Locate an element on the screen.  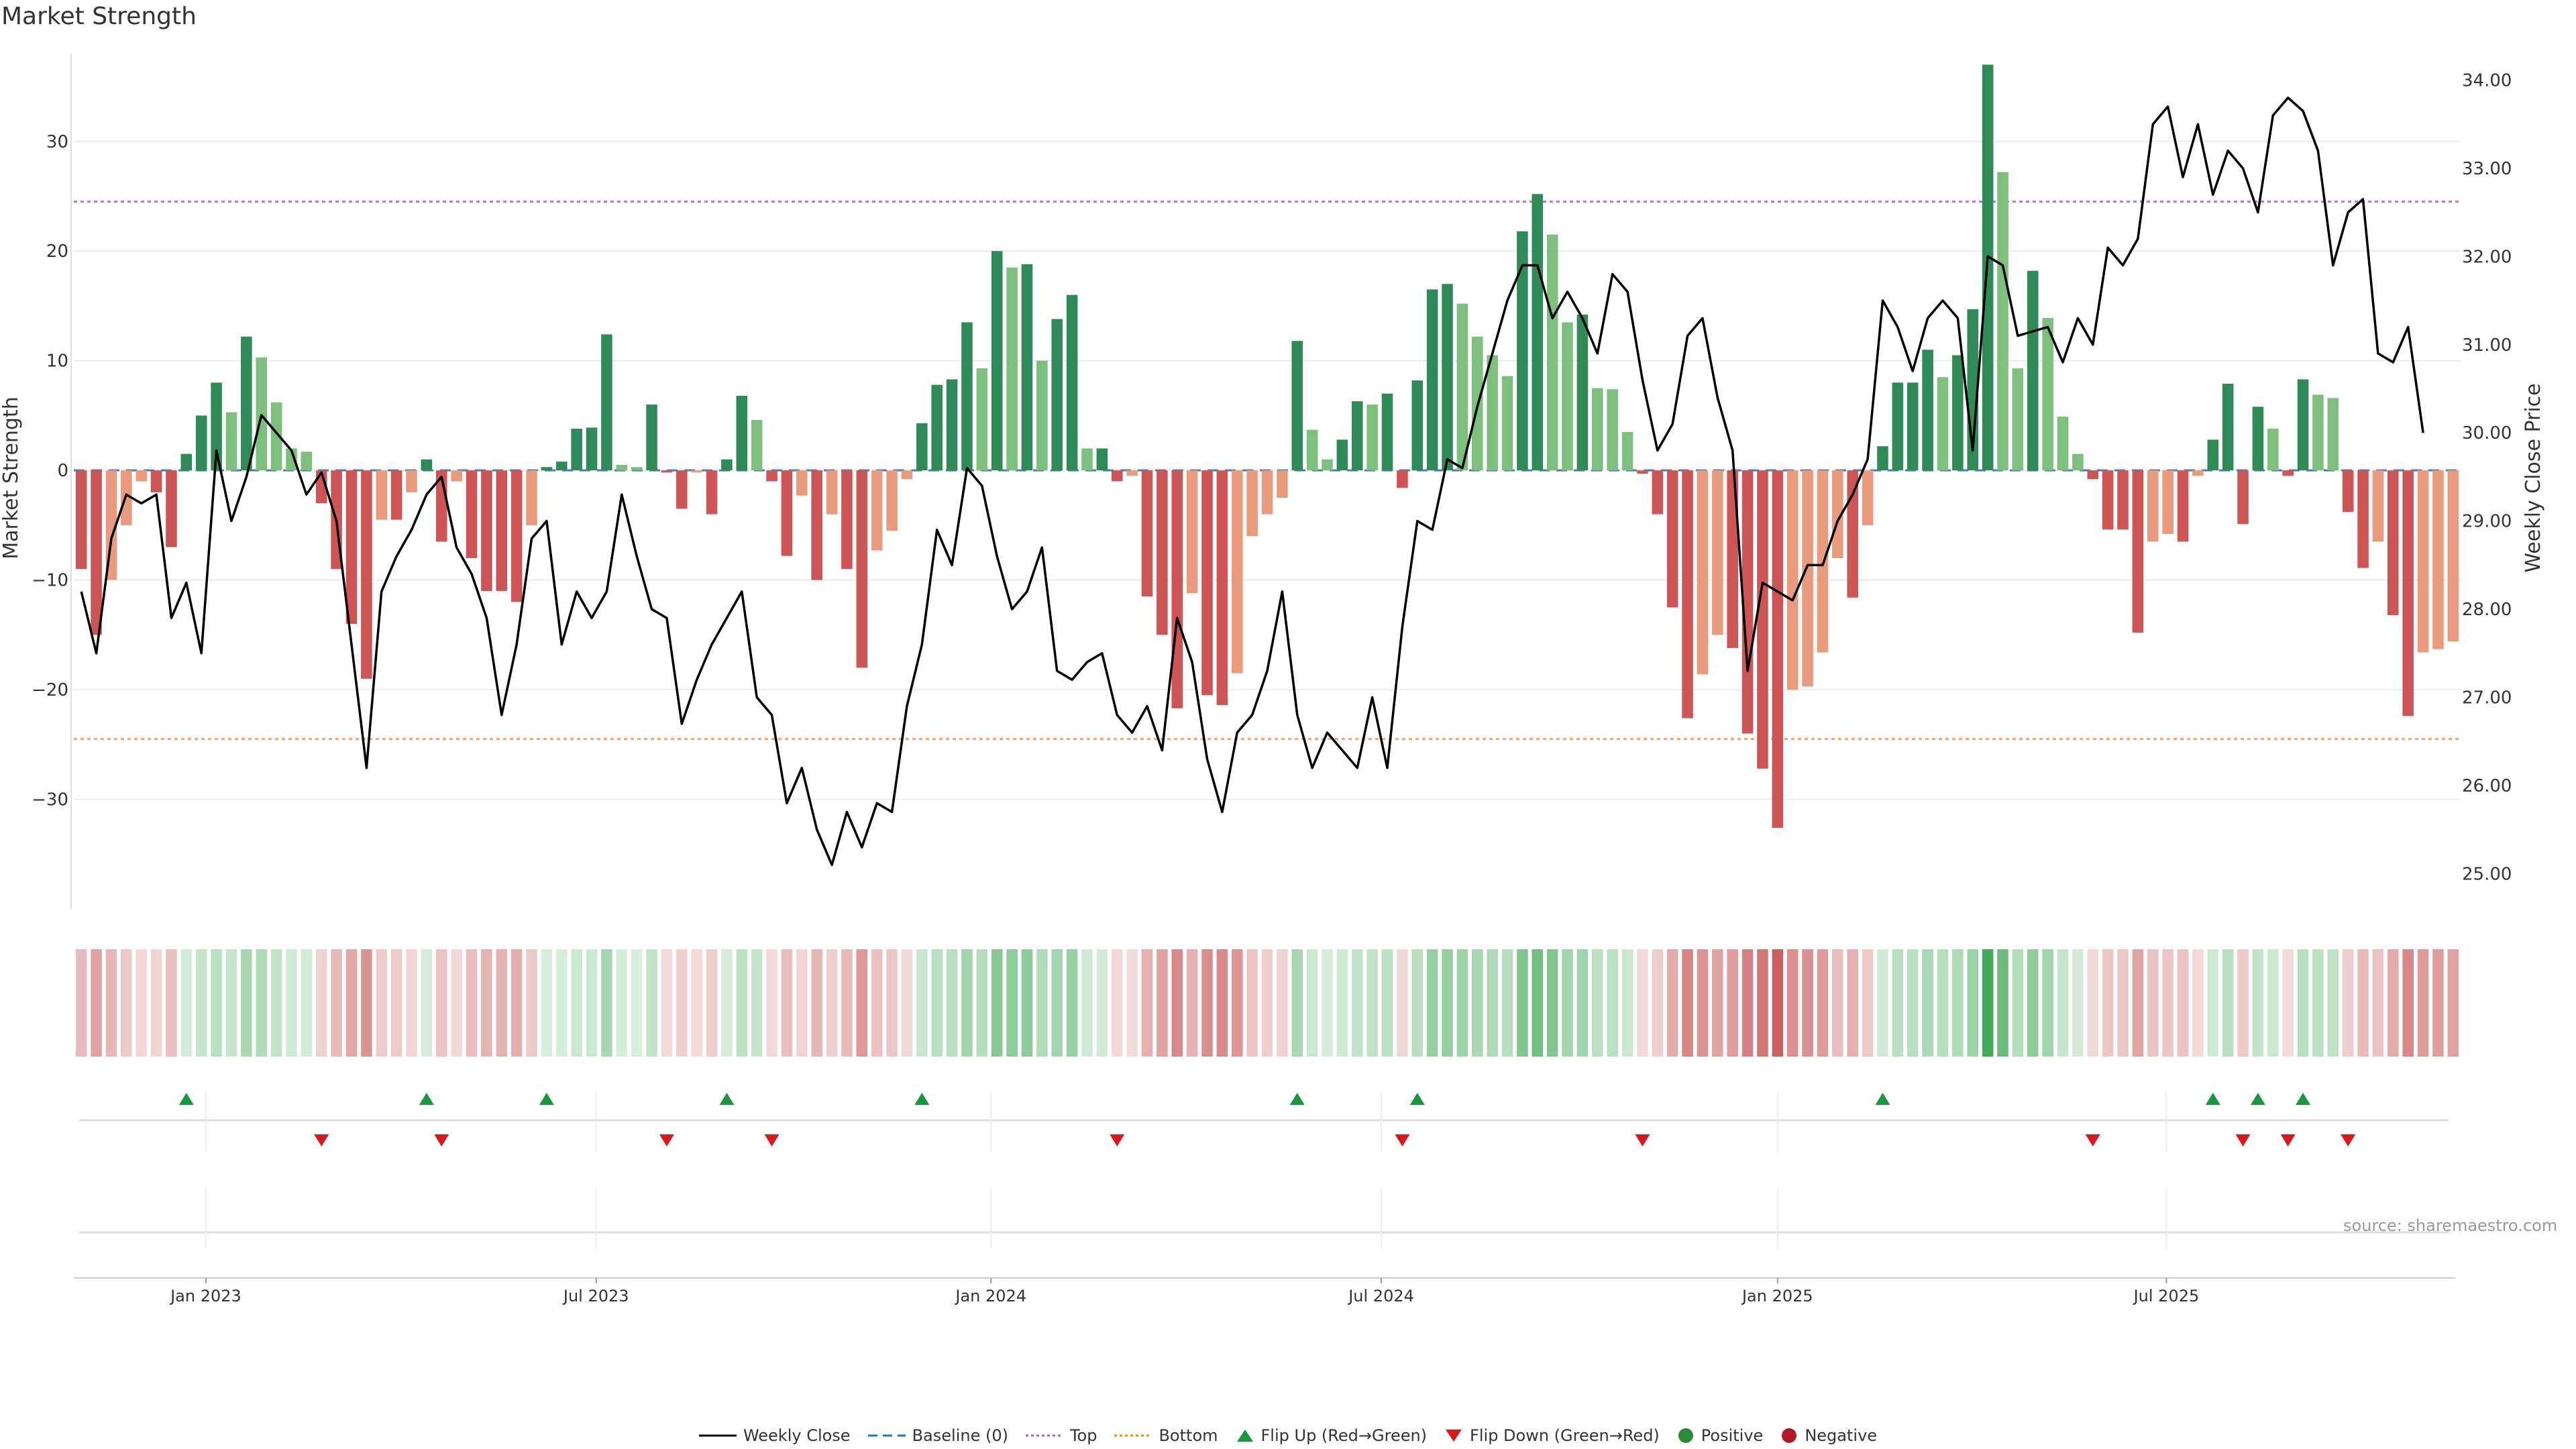
legend-item-flip-up: Flip Up (Red→Green) is located at coordinates (1331, 1435).